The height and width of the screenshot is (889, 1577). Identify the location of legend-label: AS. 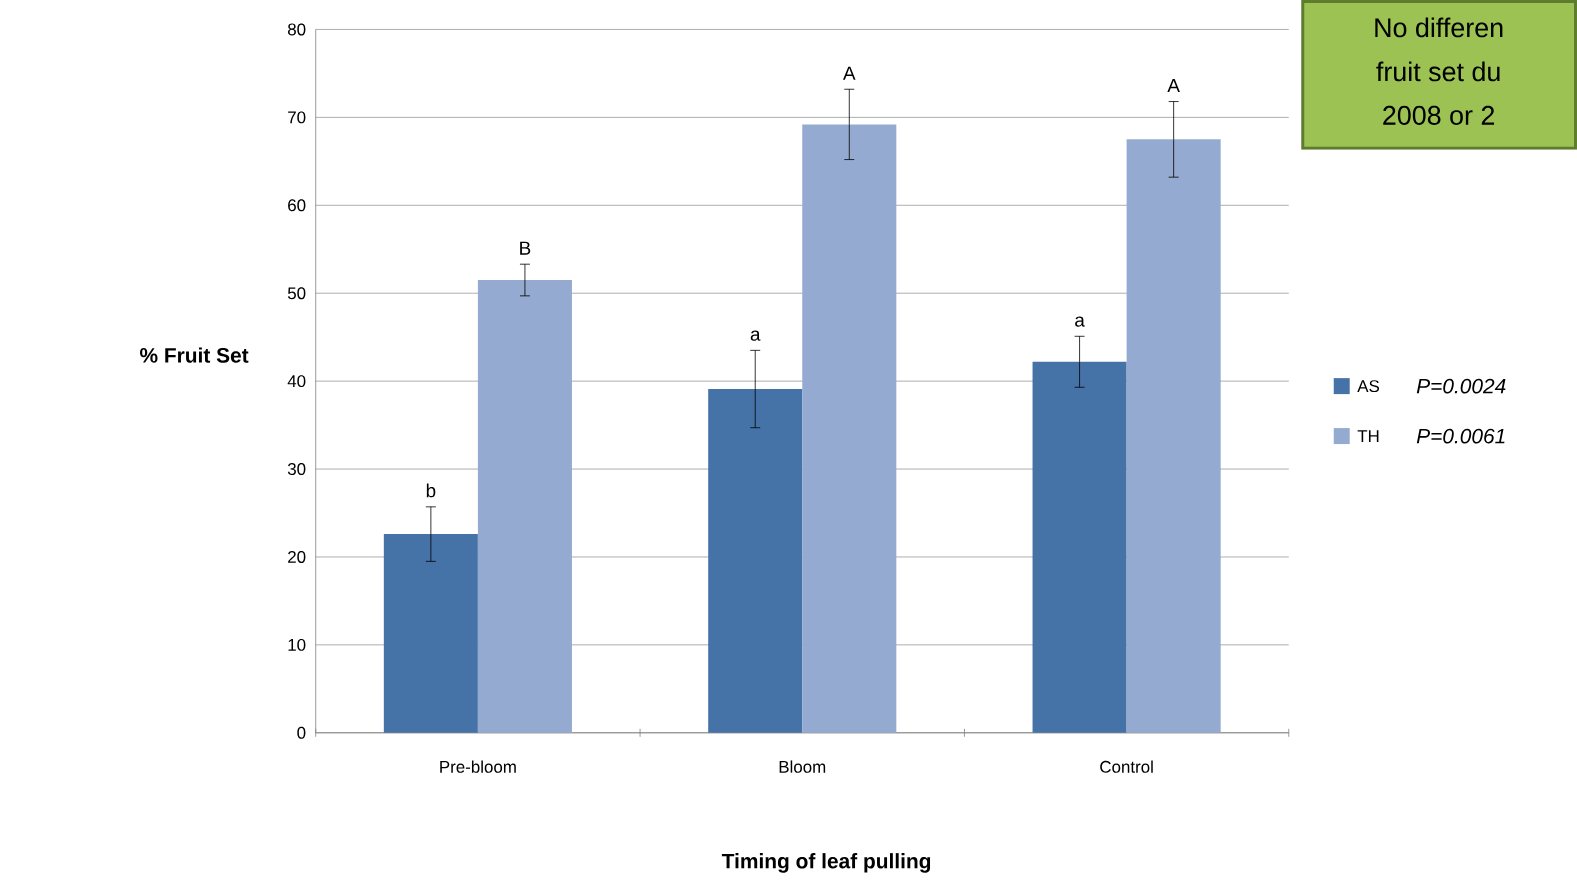
(1368, 386).